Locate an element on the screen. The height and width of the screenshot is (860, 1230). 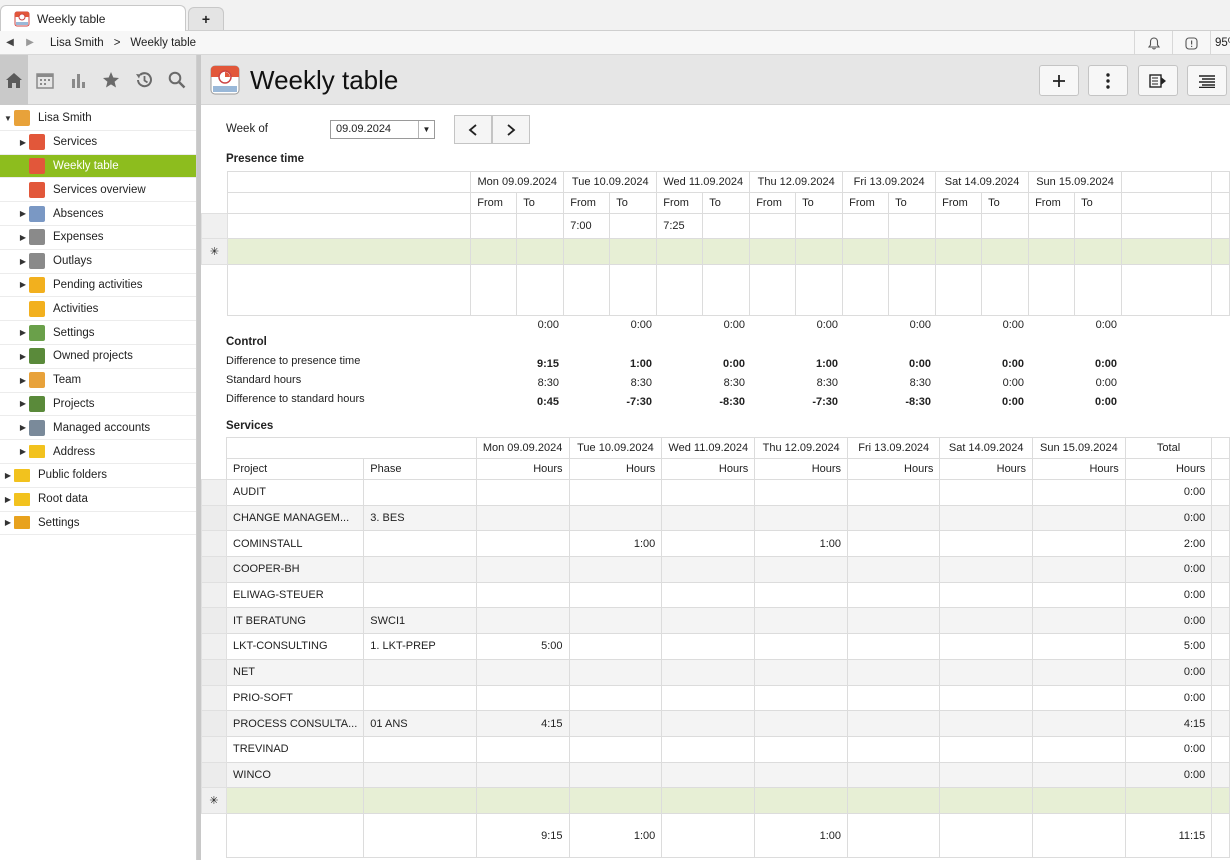
sidebar-item-weekly-table: Weekly table is located at coordinates (98, 166).